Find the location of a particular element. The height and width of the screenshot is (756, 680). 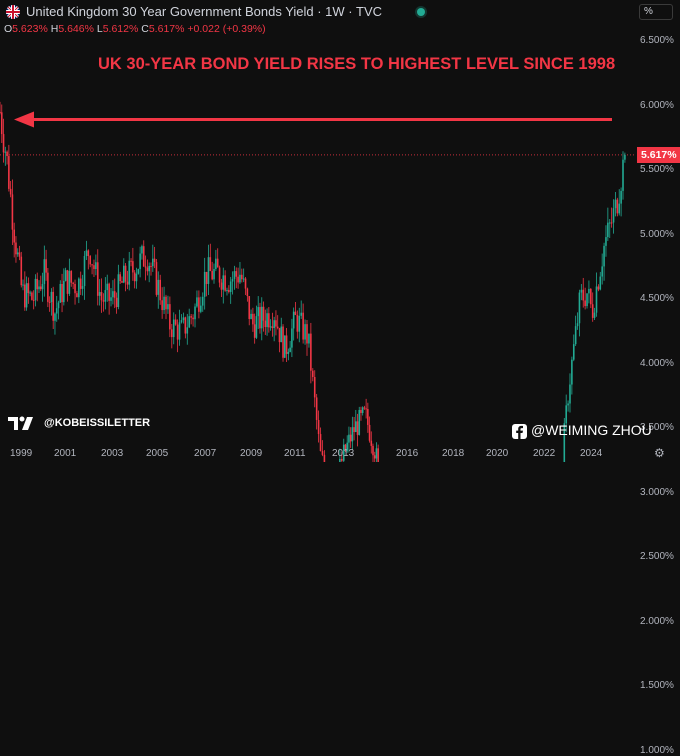

y-tick-label: 1.500% is located at coordinates (657, 685).